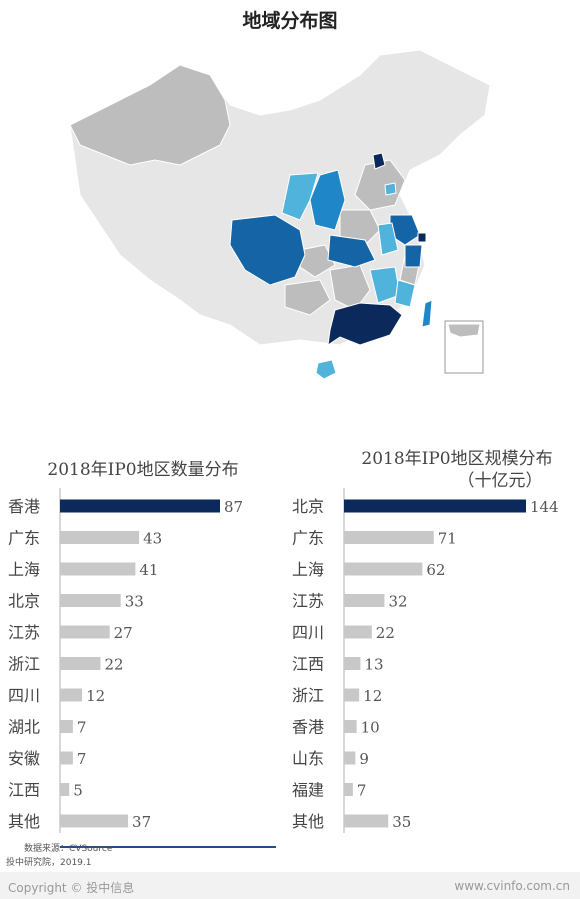 The height and width of the screenshot is (899, 580). What do you see at coordinates (457, 459) in the screenshot?
I see `chart-title-scale: 2018年IP0地区规模分布` at bounding box center [457, 459].